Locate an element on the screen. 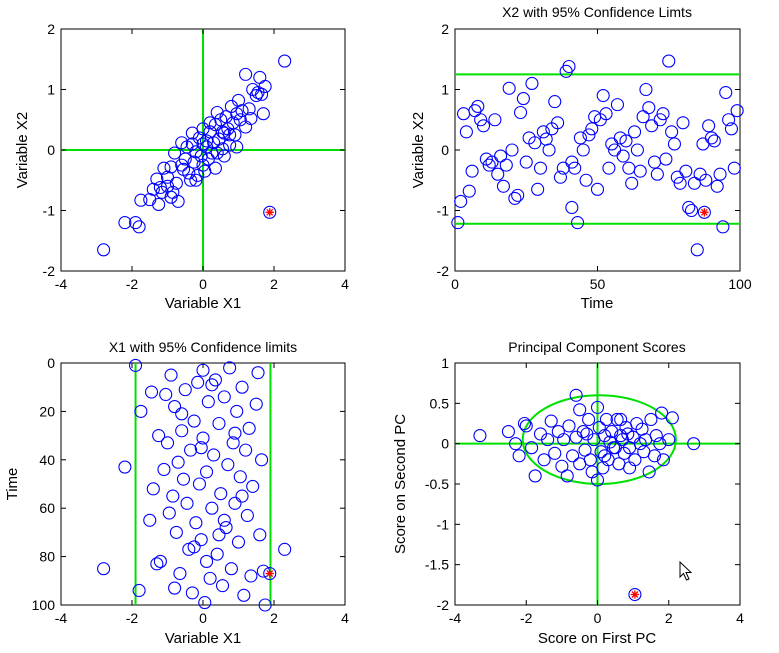 This screenshot has height=653, width=779. x-axis-label: Score on First PC is located at coordinates (597, 638).